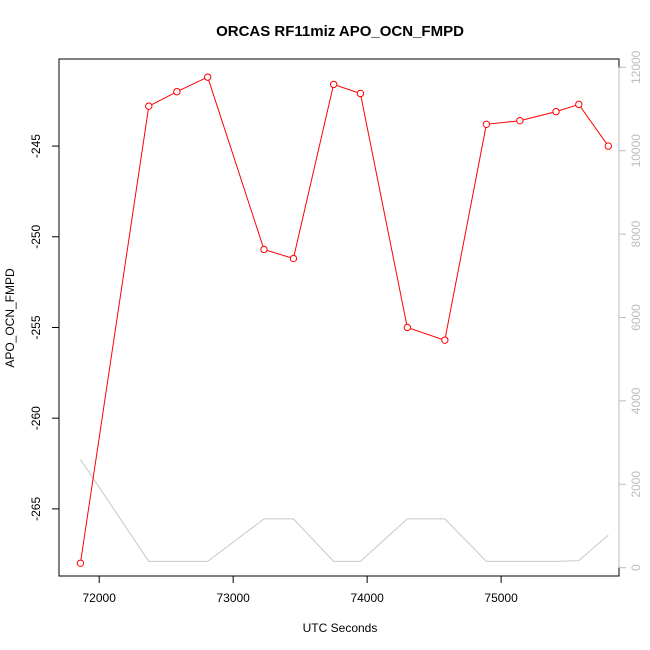  Describe the element at coordinates (344, 510) in the screenshot. I see `series-right-line` at that location.